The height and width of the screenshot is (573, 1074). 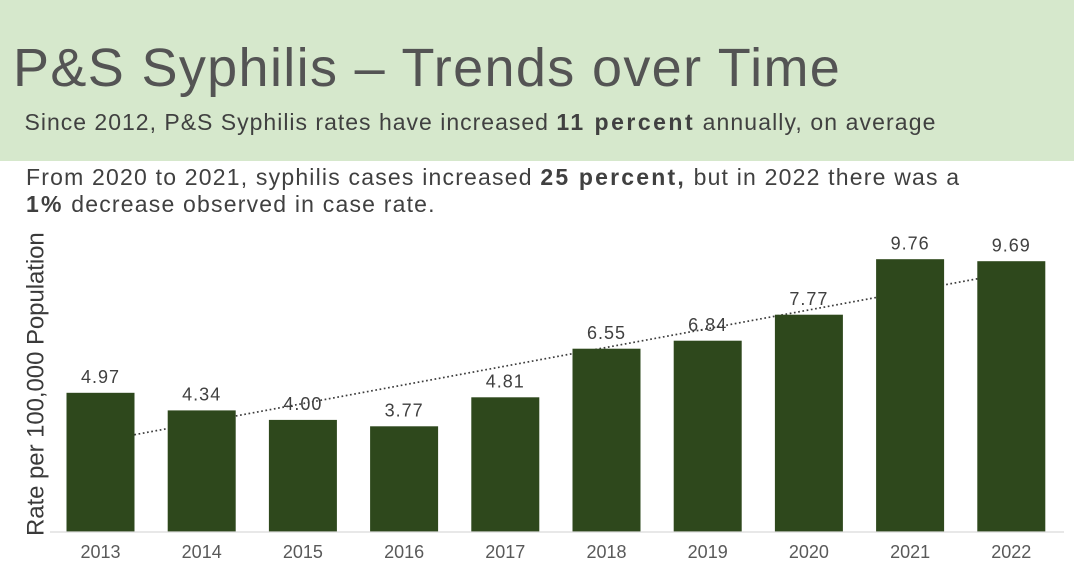 I want to click on svg-text: 2021, so click(x=910, y=552).